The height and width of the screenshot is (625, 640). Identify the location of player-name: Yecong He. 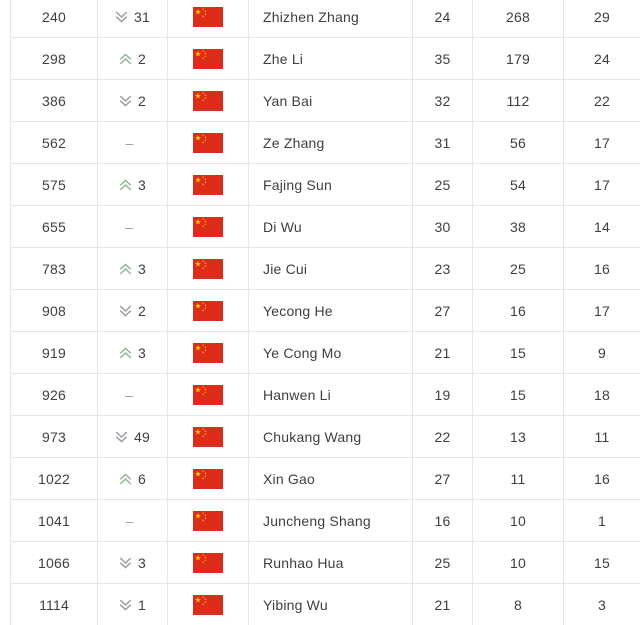
(298, 310).